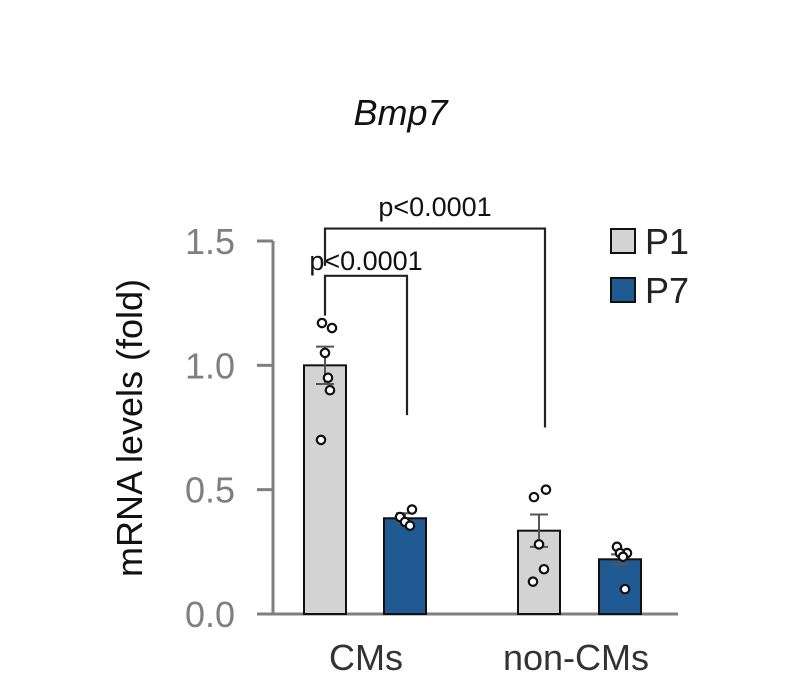 The image size is (801, 692). Describe the element at coordinates (210, 365) in the screenshot. I see `y-tick-label: 1.0` at that location.